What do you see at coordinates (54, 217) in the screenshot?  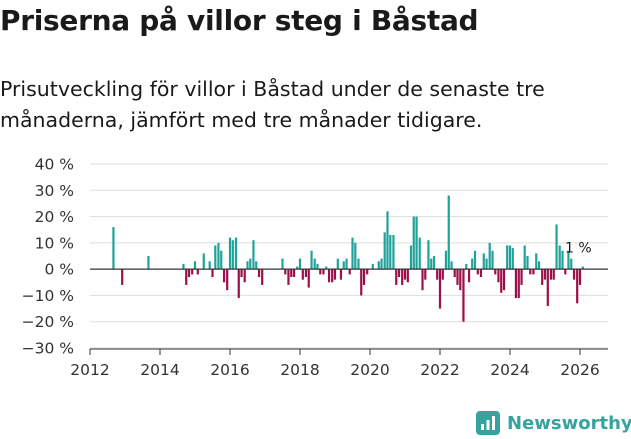 I see `y-tick-label: 20 %` at bounding box center [54, 217].